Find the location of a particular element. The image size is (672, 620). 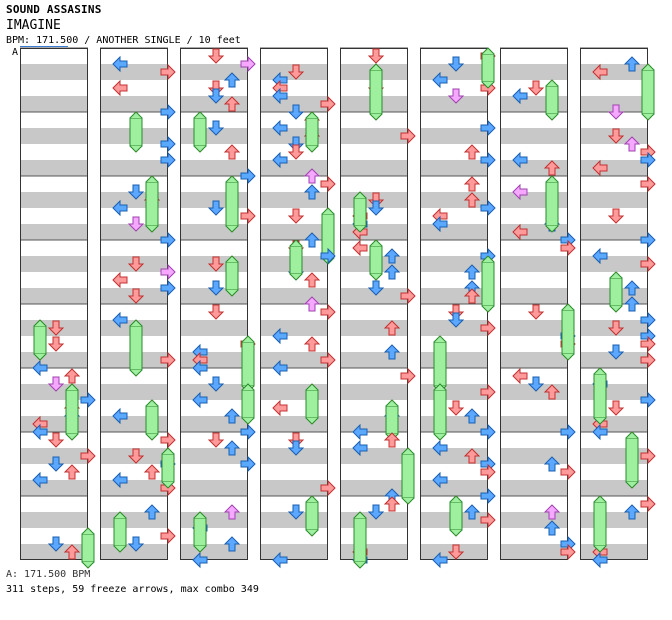

speed-line is located at coordinates (44, 46).